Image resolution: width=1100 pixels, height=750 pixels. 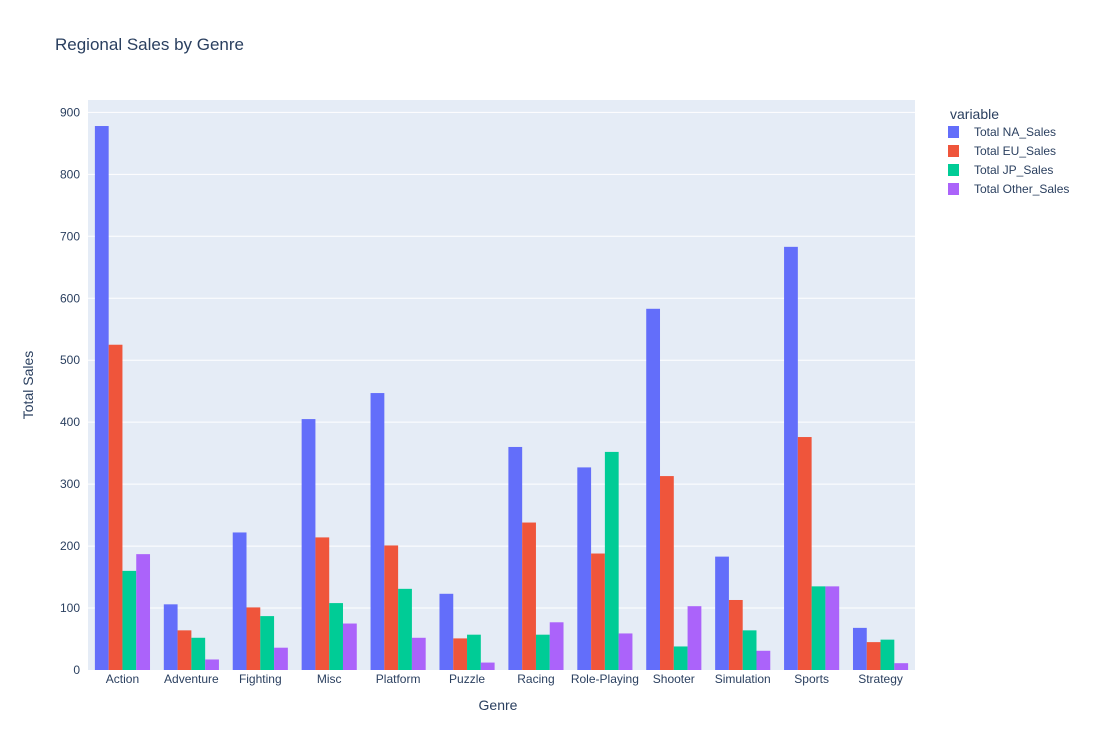 What do you see at coordinates (70, 236) in the screenshot?
I see `y-tick-label: 700` at bounding box center [70, 236].